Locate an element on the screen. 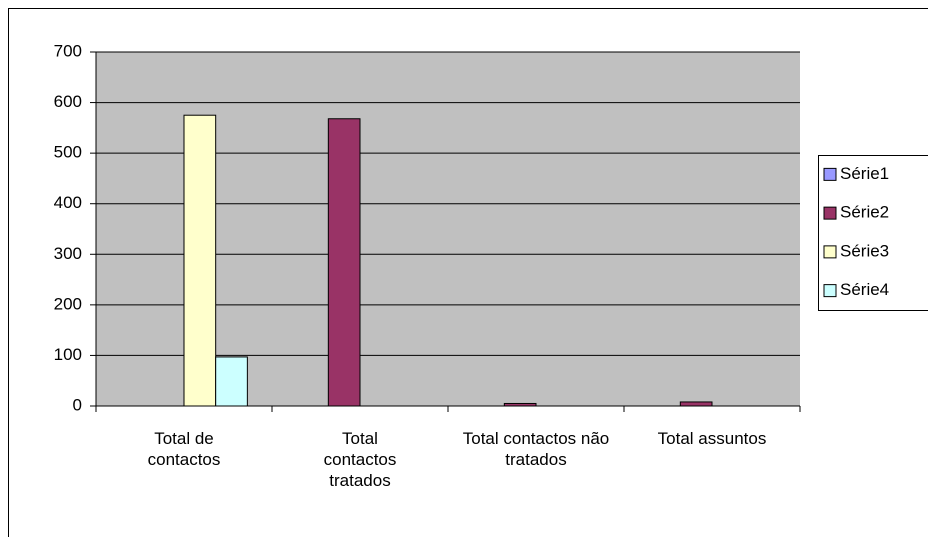 This screenshot has height=537, width=928. x-tick-label: Total assuntos is located at coordinates (712, 438).